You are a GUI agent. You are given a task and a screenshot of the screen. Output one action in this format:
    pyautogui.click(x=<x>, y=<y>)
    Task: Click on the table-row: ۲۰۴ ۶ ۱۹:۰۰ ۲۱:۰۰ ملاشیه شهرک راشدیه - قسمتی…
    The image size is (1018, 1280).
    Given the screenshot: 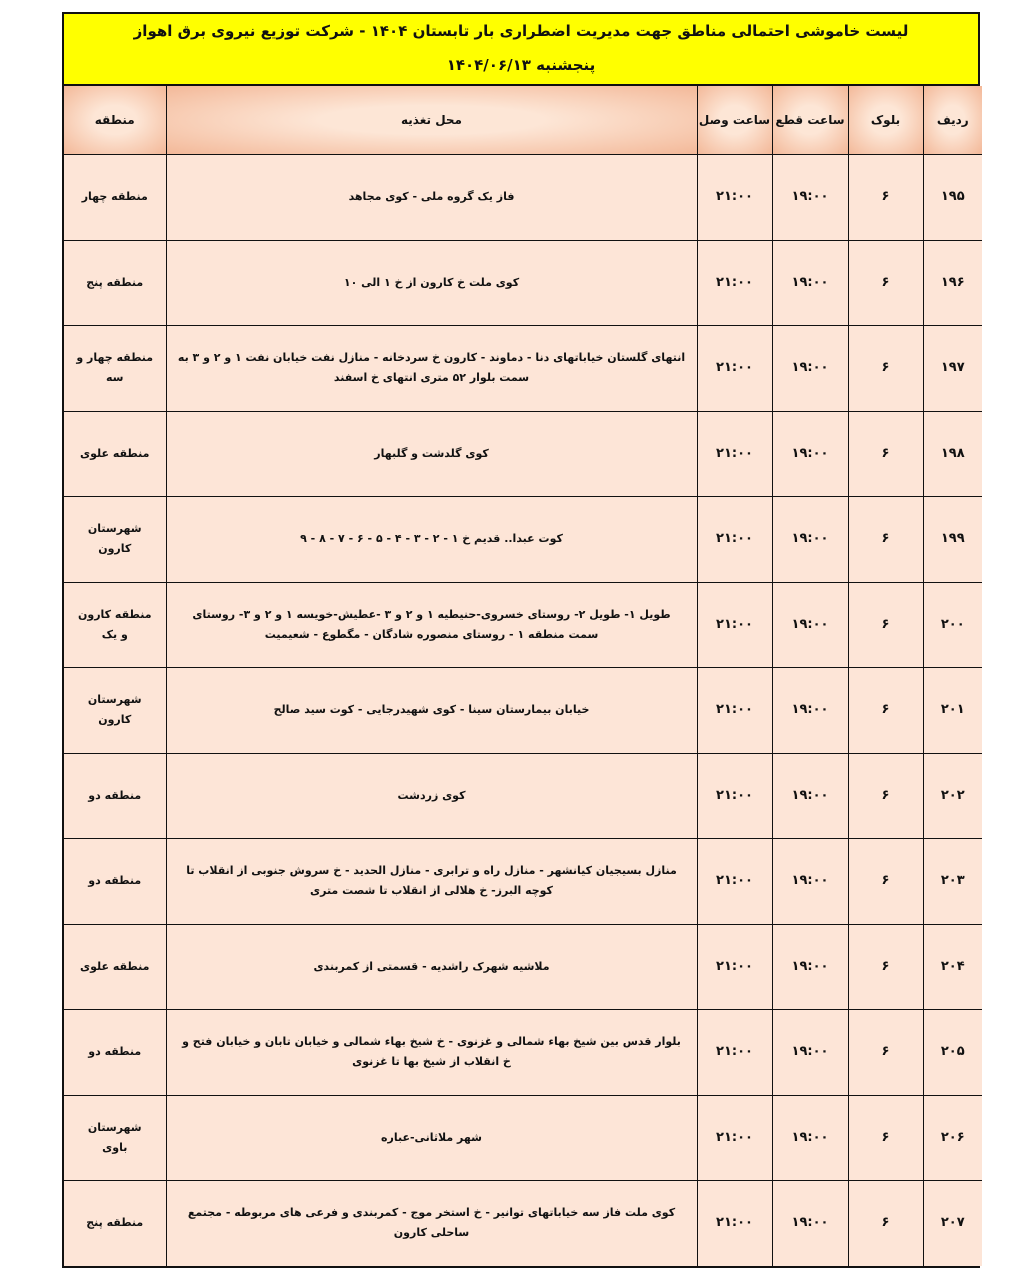 What is the action you would take?
    pyautogui.click(x=523, y=966)
    